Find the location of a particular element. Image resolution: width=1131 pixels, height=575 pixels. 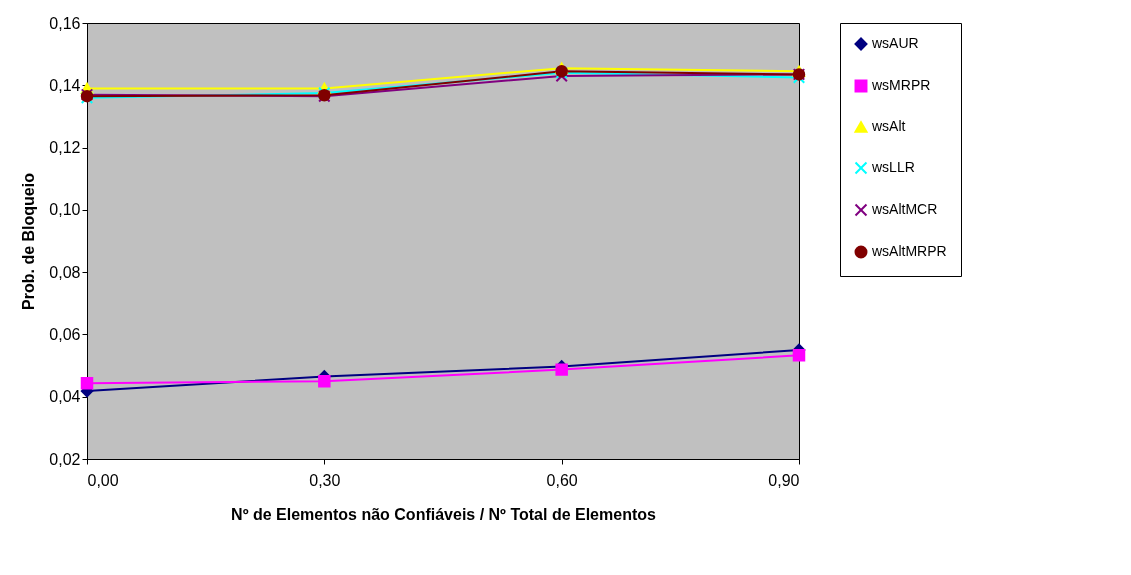

y-tick-label: 0,02 is located at coordinates (65, 459).